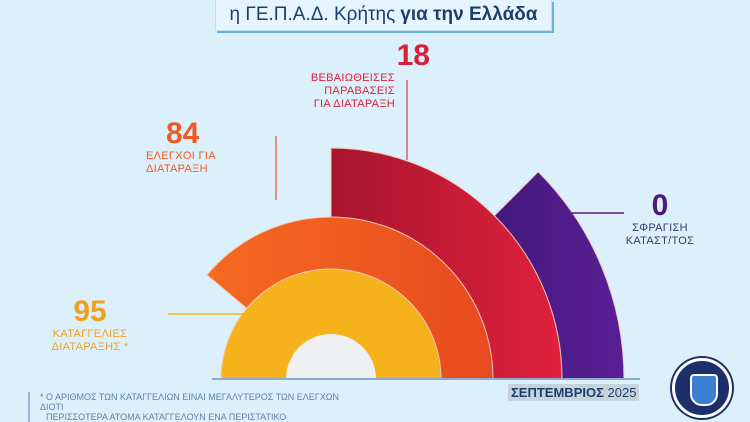 This screenshot has height=422, width=750. Describe the element at coordinates (90, 347) in the screenshot. I see `label-95-line2: ΔΙΑΤΑΡΑΞΗΣ *` at that location.